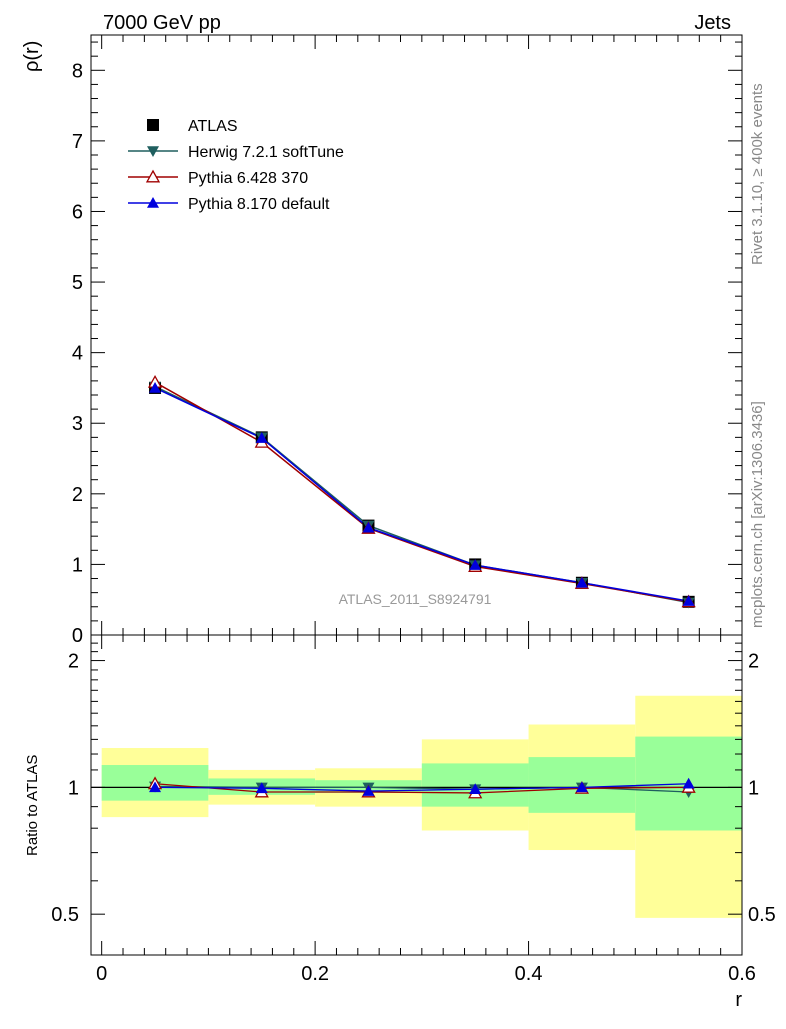 This screenshot has width=786, height=1029. What do you see at coordinates (162, 23) in the screenshot?
I see `energy-label: 7000 GeV pp` at bounding box center [162, 23].